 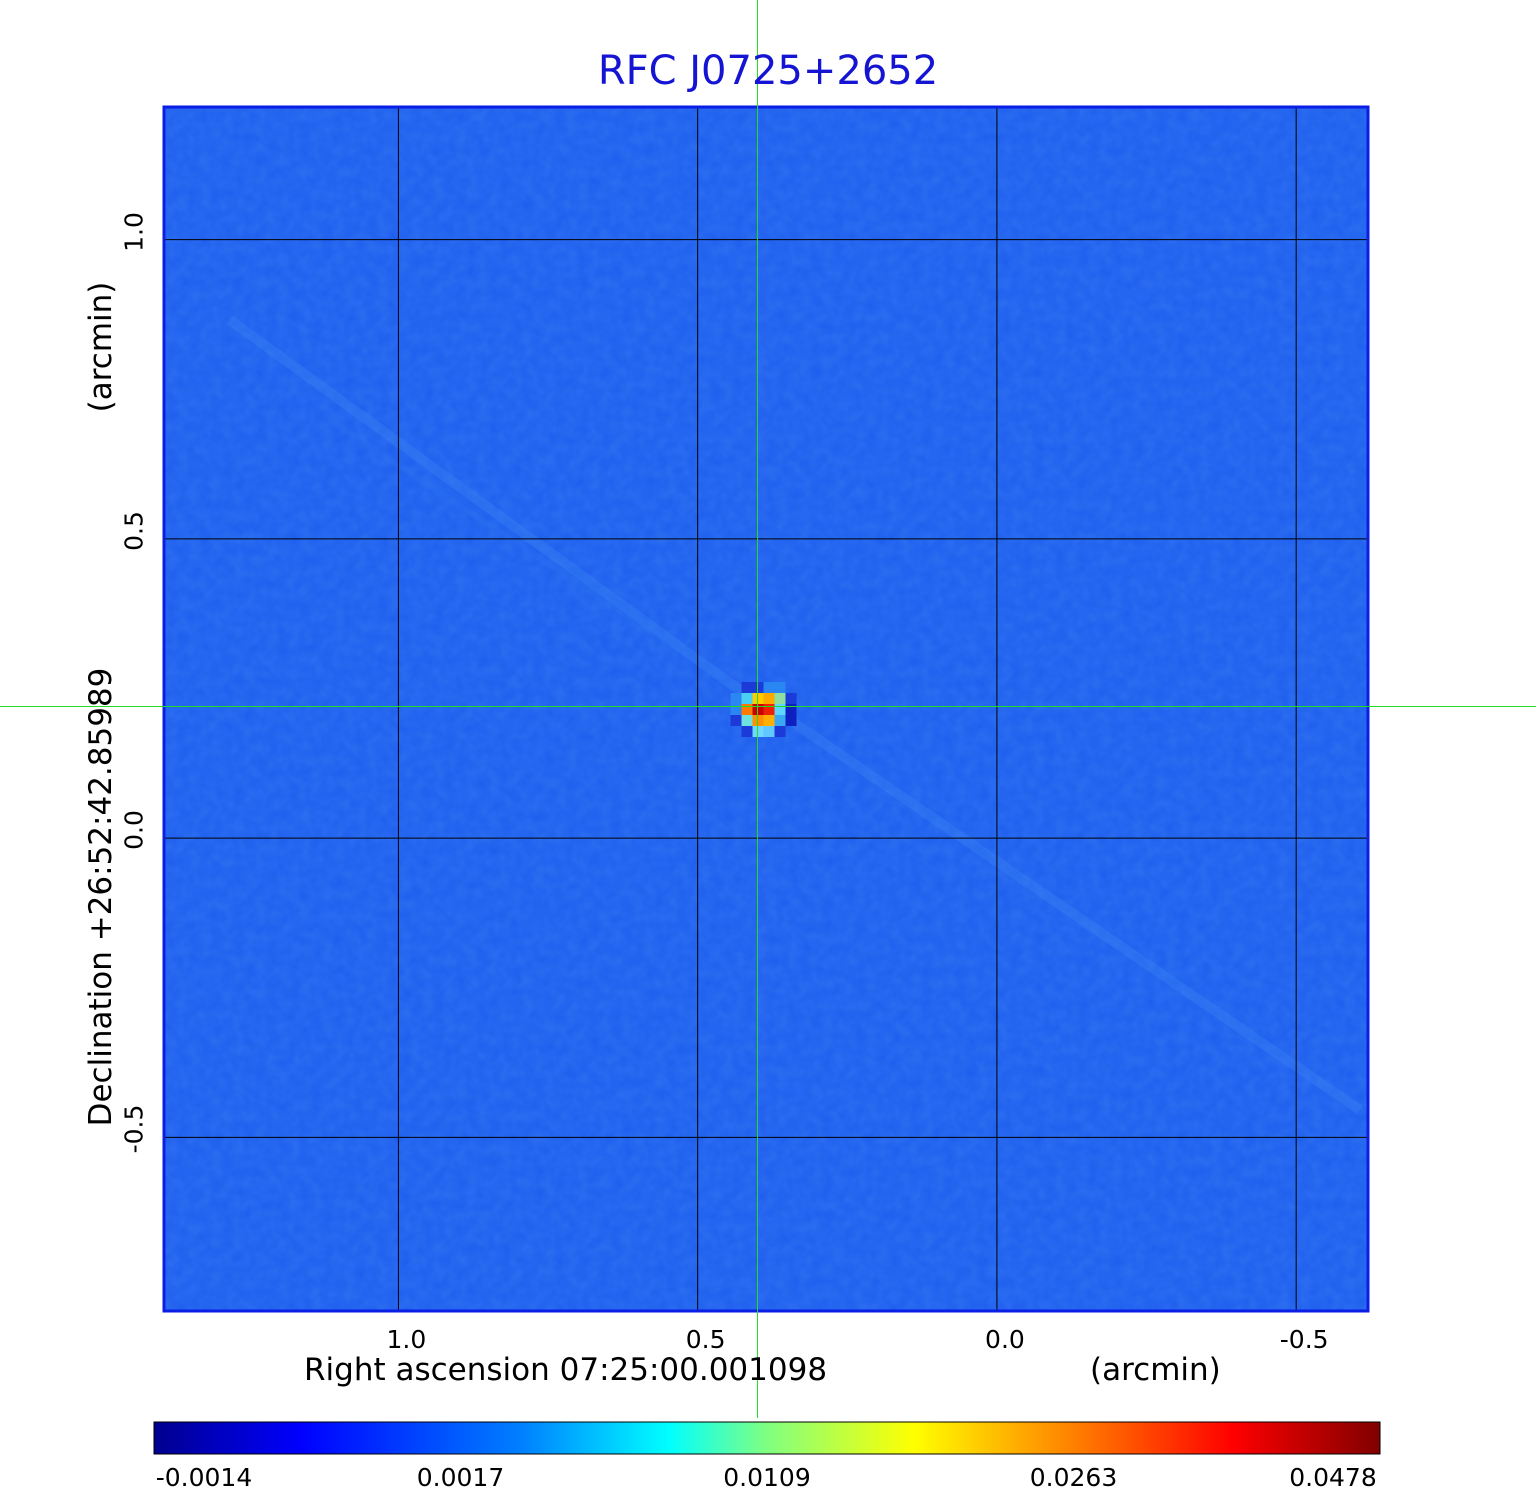 I want to click on x-axis-label: Right ascension 07:25:00.001098, so click(x=566, y=1370).